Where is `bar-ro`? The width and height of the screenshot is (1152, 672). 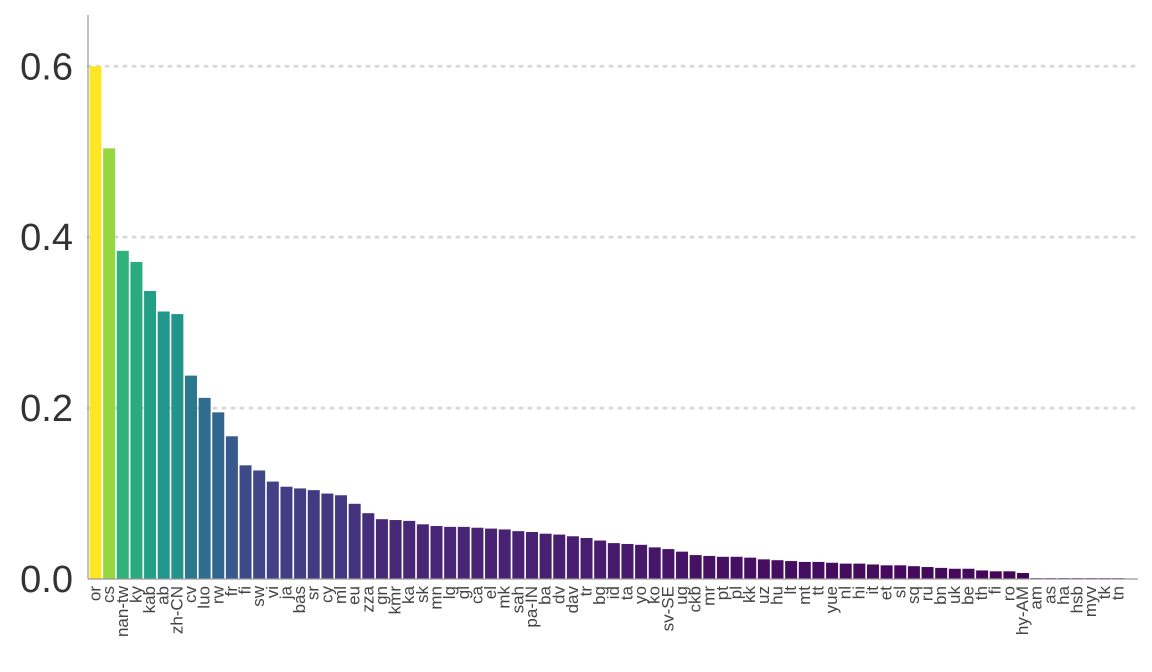 bar-ro is located at coordinates (1009, 575).